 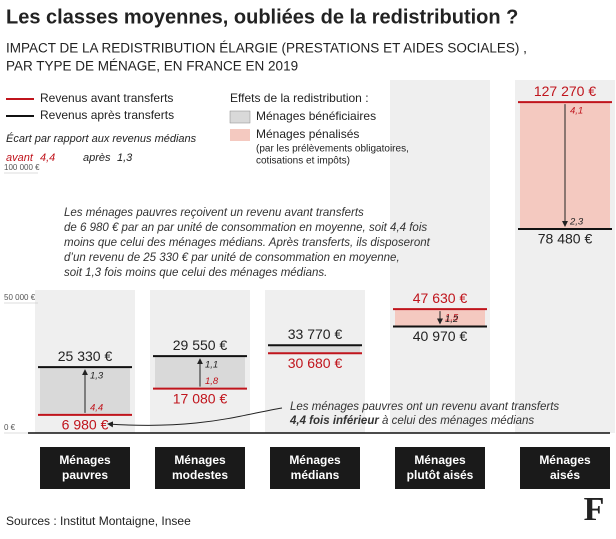 What do you see at coordinates (22, 167) in the screenshot?
I see `y-tick-label: 100 000 €` at bounding box center [22, 167].